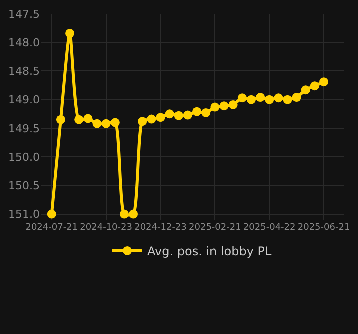  I want to click on y-tick-label: 151.0, so click(24, 215).